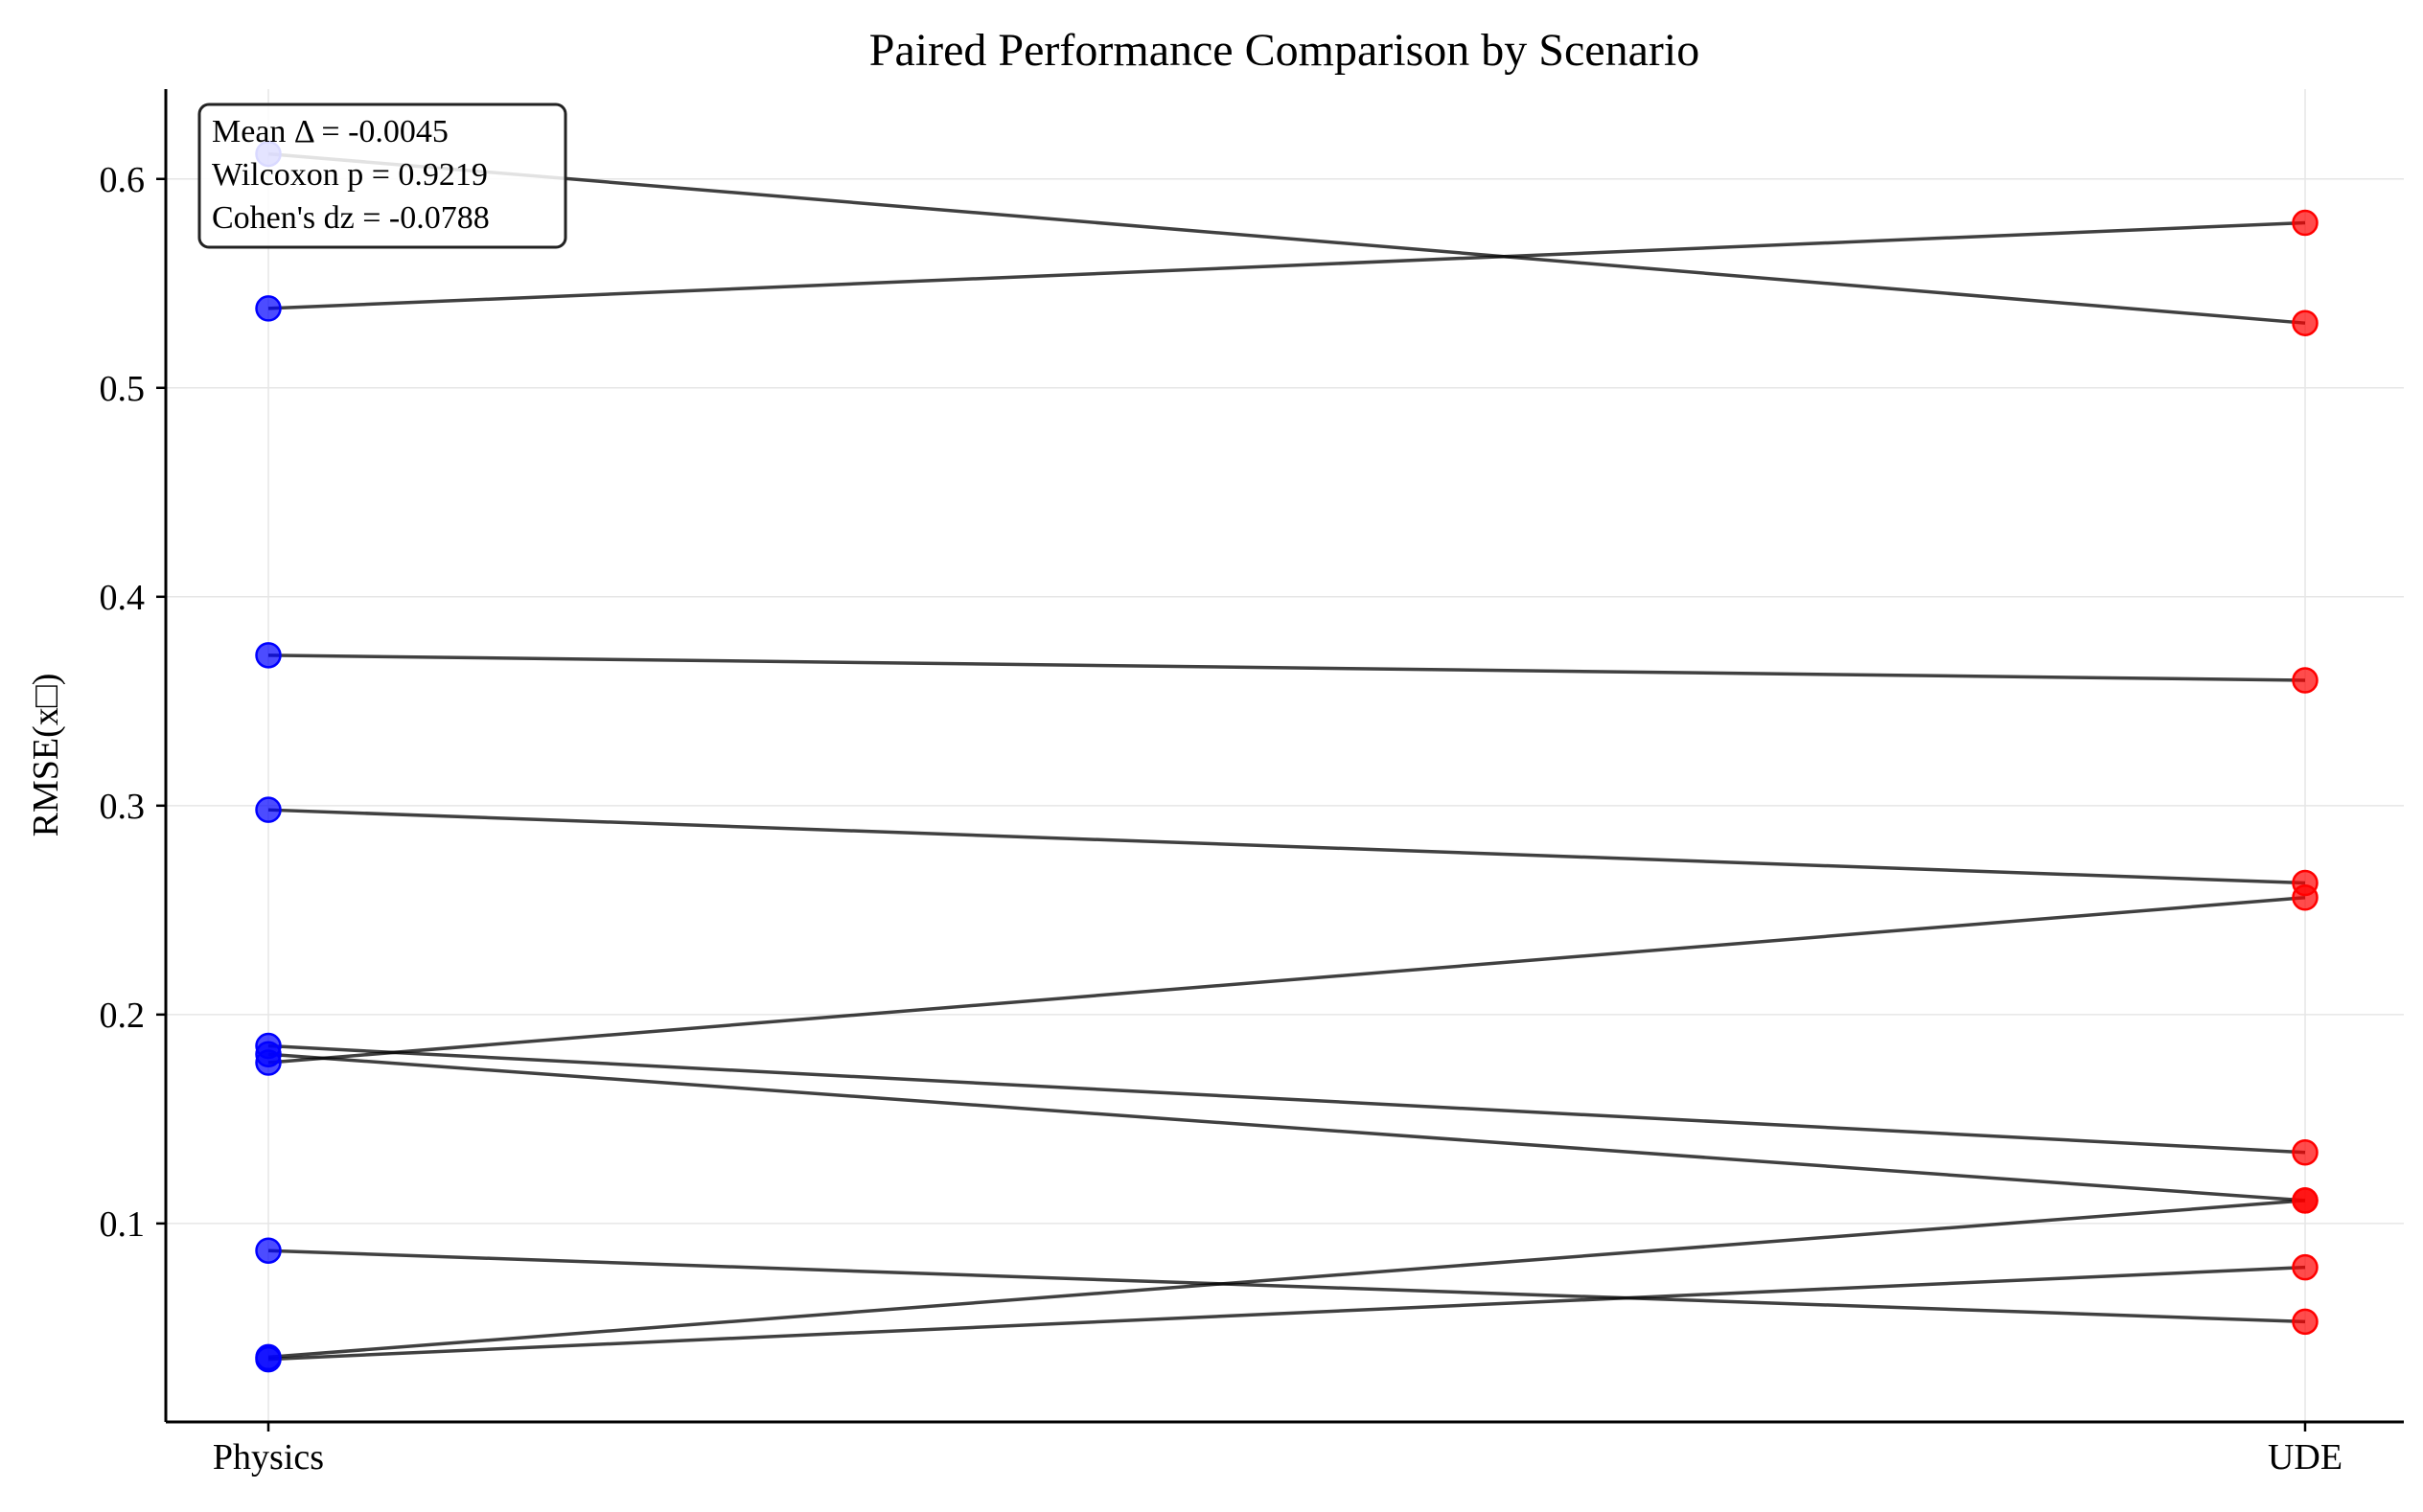  What do you see at coordinates (123, 1016) in the screenshot?
I see `y-tick-label: 0.2` at bounding box center [123, 1016].